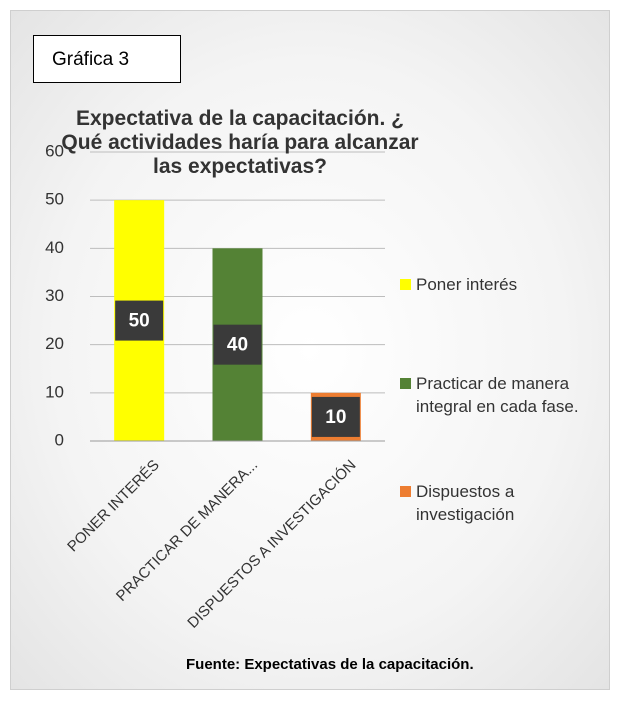  Describe the element at coordinates (59, 439) in the screenshot. I see `y-tick-label: 0` at that location.